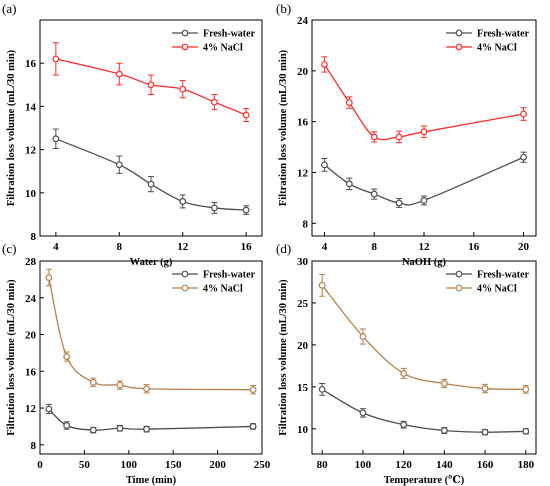  Describe the element at coordinates (444, 465) in the screenshot. I see `x-tick-label: 140` at that location.